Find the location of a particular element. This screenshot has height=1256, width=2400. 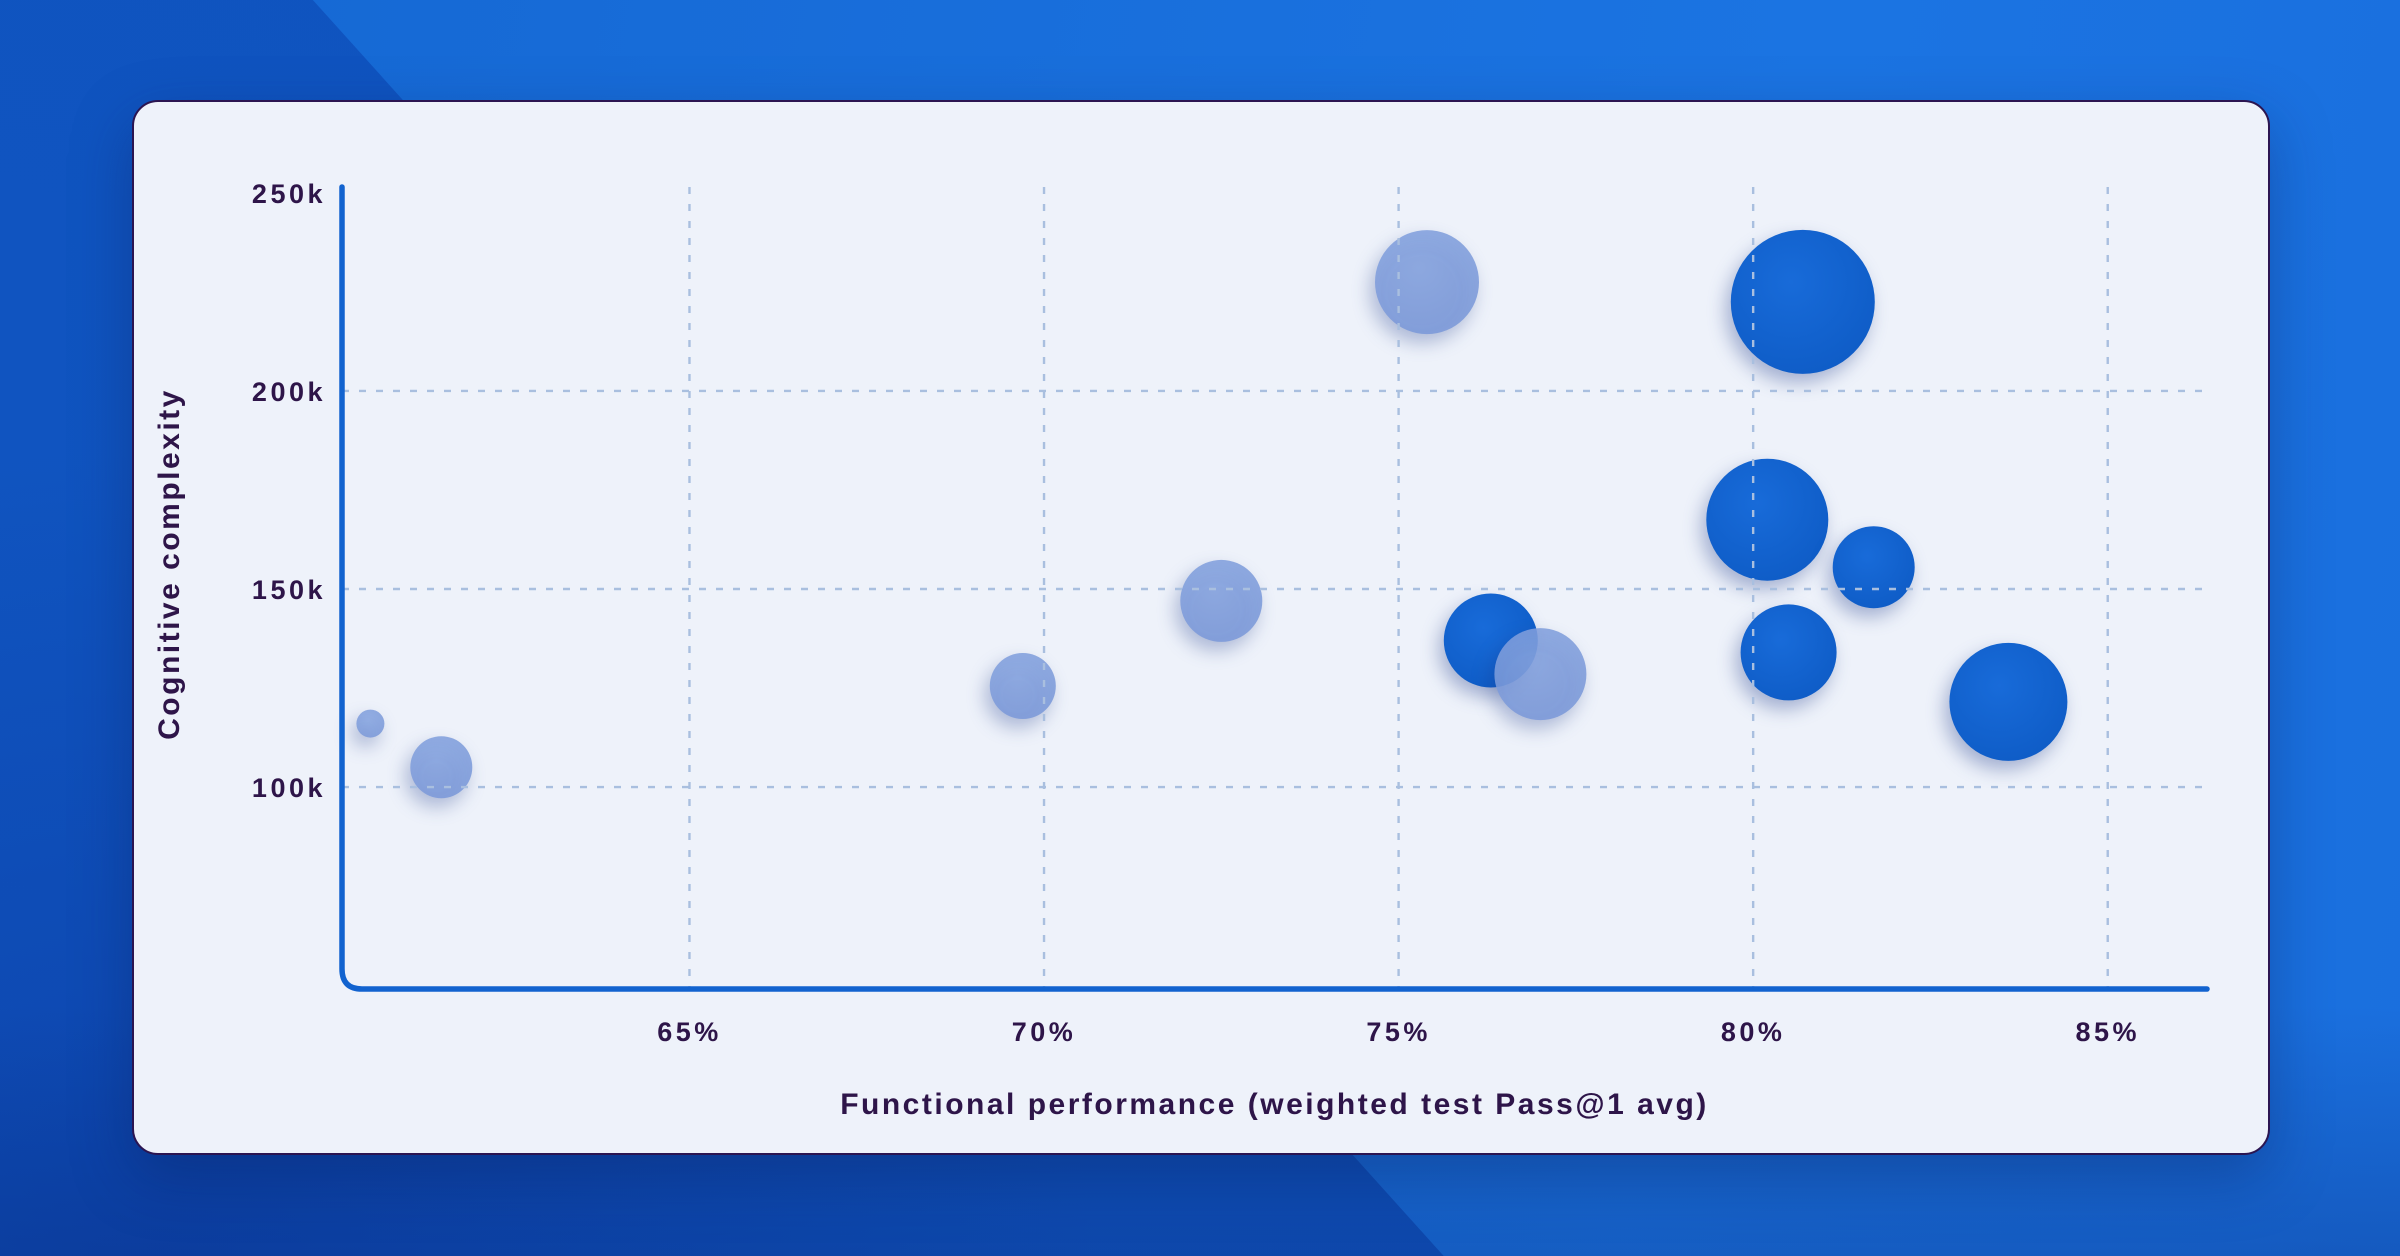

x-tick-75%: 75% is located at coordinates (1398, 1032).